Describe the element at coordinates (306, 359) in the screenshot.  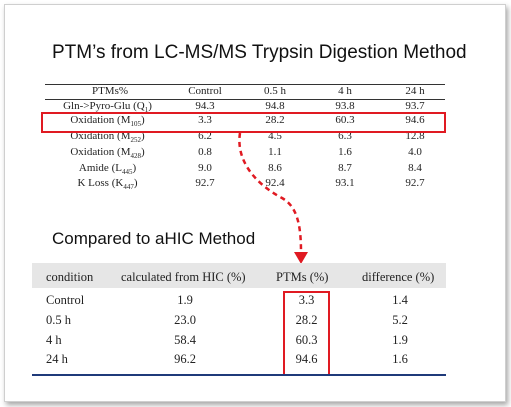
I see `table2-ptms-cell: 94.6` at that location.